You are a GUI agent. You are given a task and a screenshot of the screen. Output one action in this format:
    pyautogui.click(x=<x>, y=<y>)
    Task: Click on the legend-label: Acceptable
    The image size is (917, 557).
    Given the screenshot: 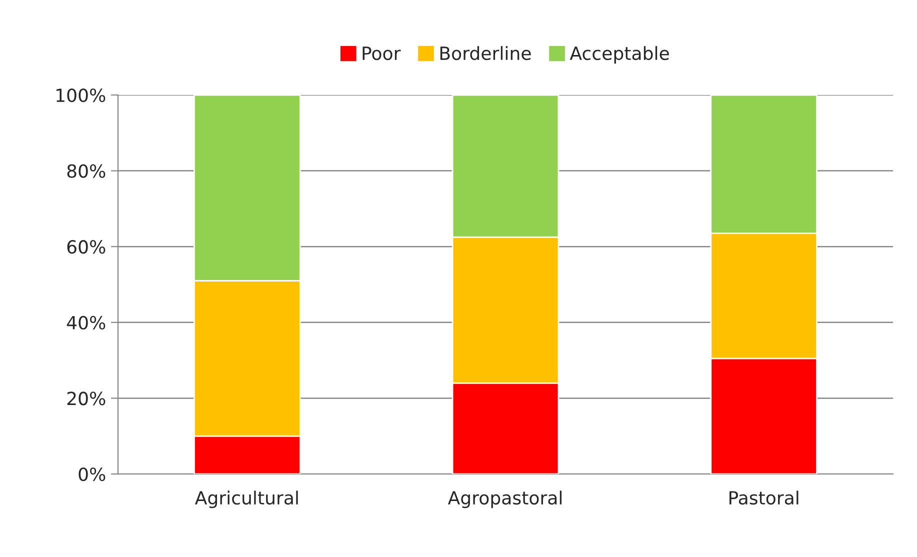 What is the action you would take?
    pyautogui.click(x=619, y=55)
    